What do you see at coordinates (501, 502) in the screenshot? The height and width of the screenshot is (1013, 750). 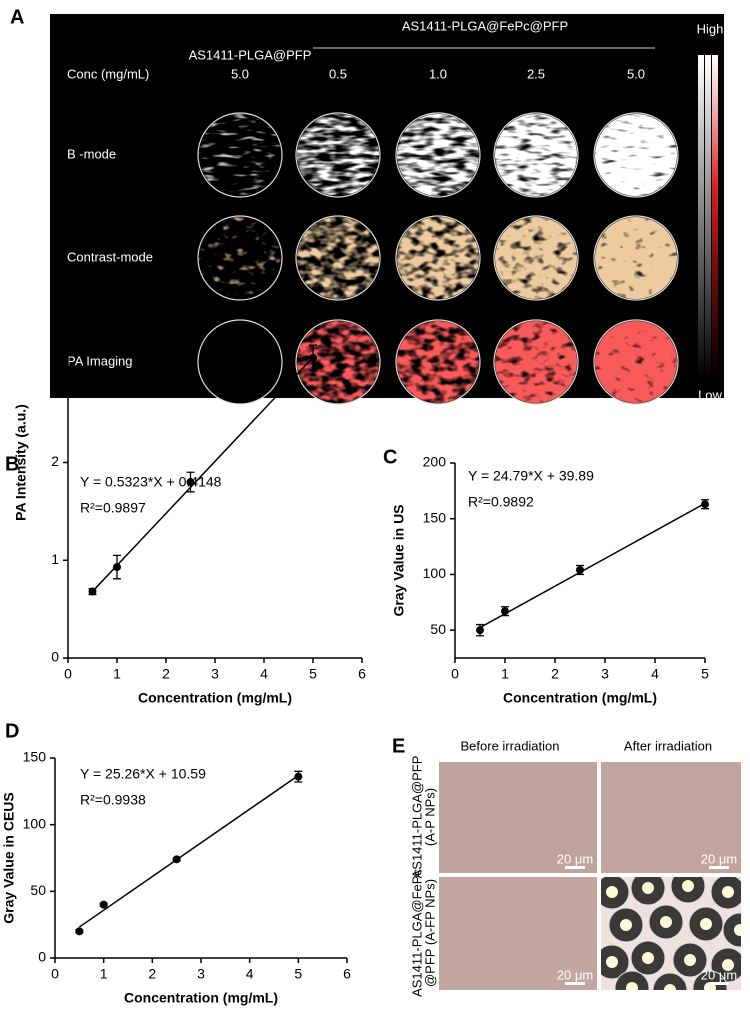 I see `r-squared: R²=0.9892` at bounding box center [501, 502].